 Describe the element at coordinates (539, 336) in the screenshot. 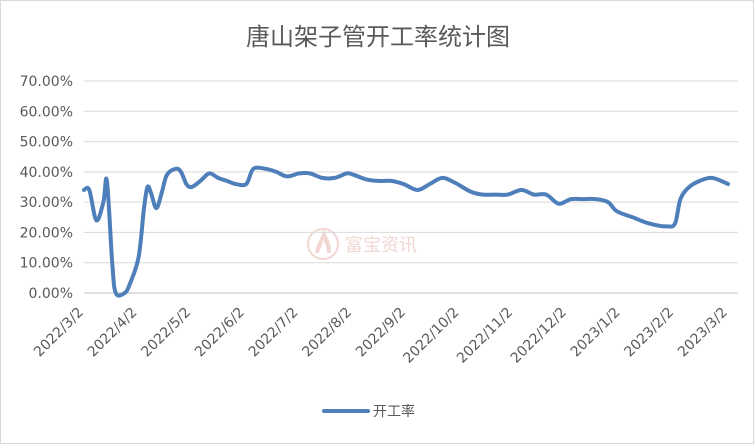

I see `x-tick-label: 2022/12/2` at that location.